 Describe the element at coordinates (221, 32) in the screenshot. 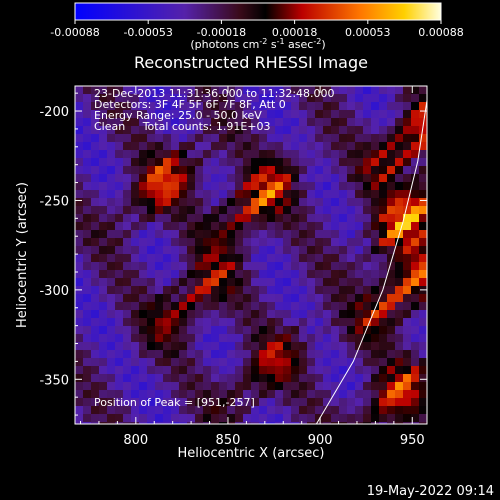

I see `colorbar-tick-label: -0.00018` at that location.